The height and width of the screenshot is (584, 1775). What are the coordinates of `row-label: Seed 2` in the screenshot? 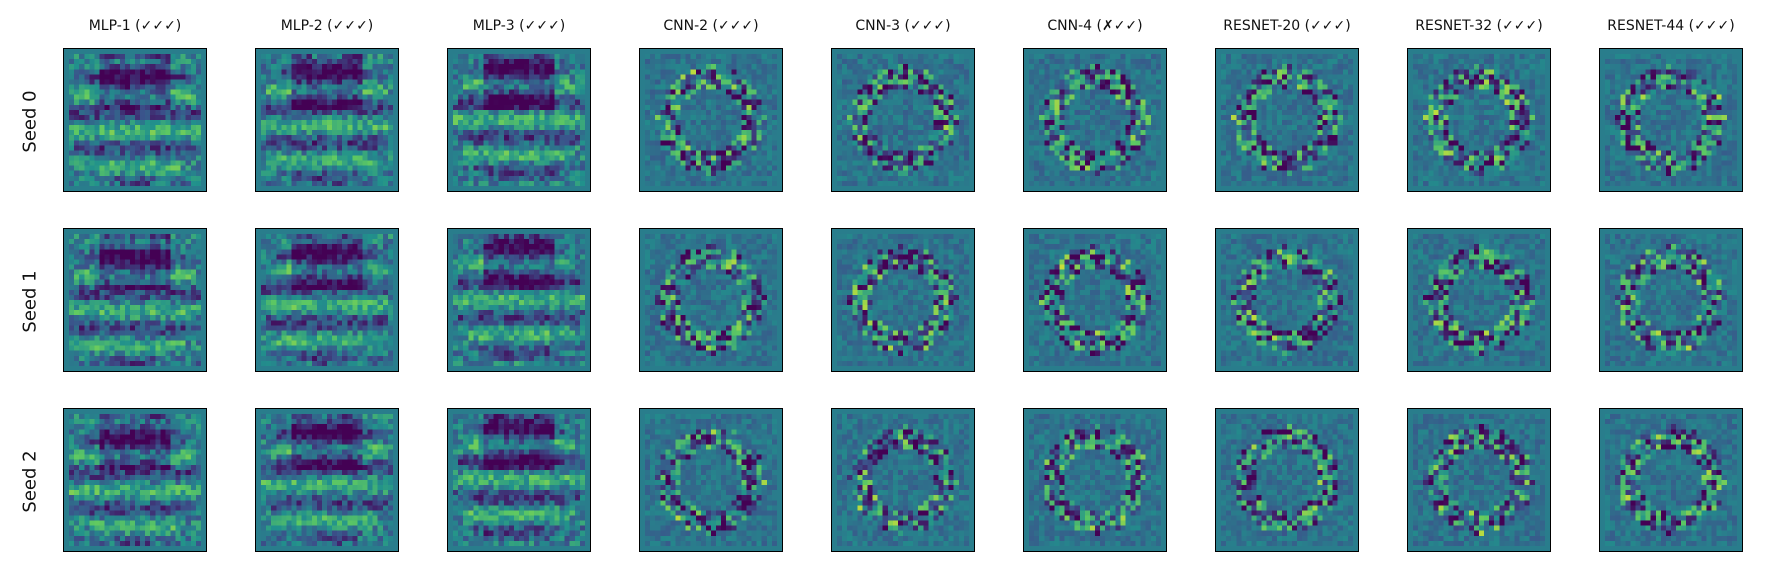 It's located at (30, 481).